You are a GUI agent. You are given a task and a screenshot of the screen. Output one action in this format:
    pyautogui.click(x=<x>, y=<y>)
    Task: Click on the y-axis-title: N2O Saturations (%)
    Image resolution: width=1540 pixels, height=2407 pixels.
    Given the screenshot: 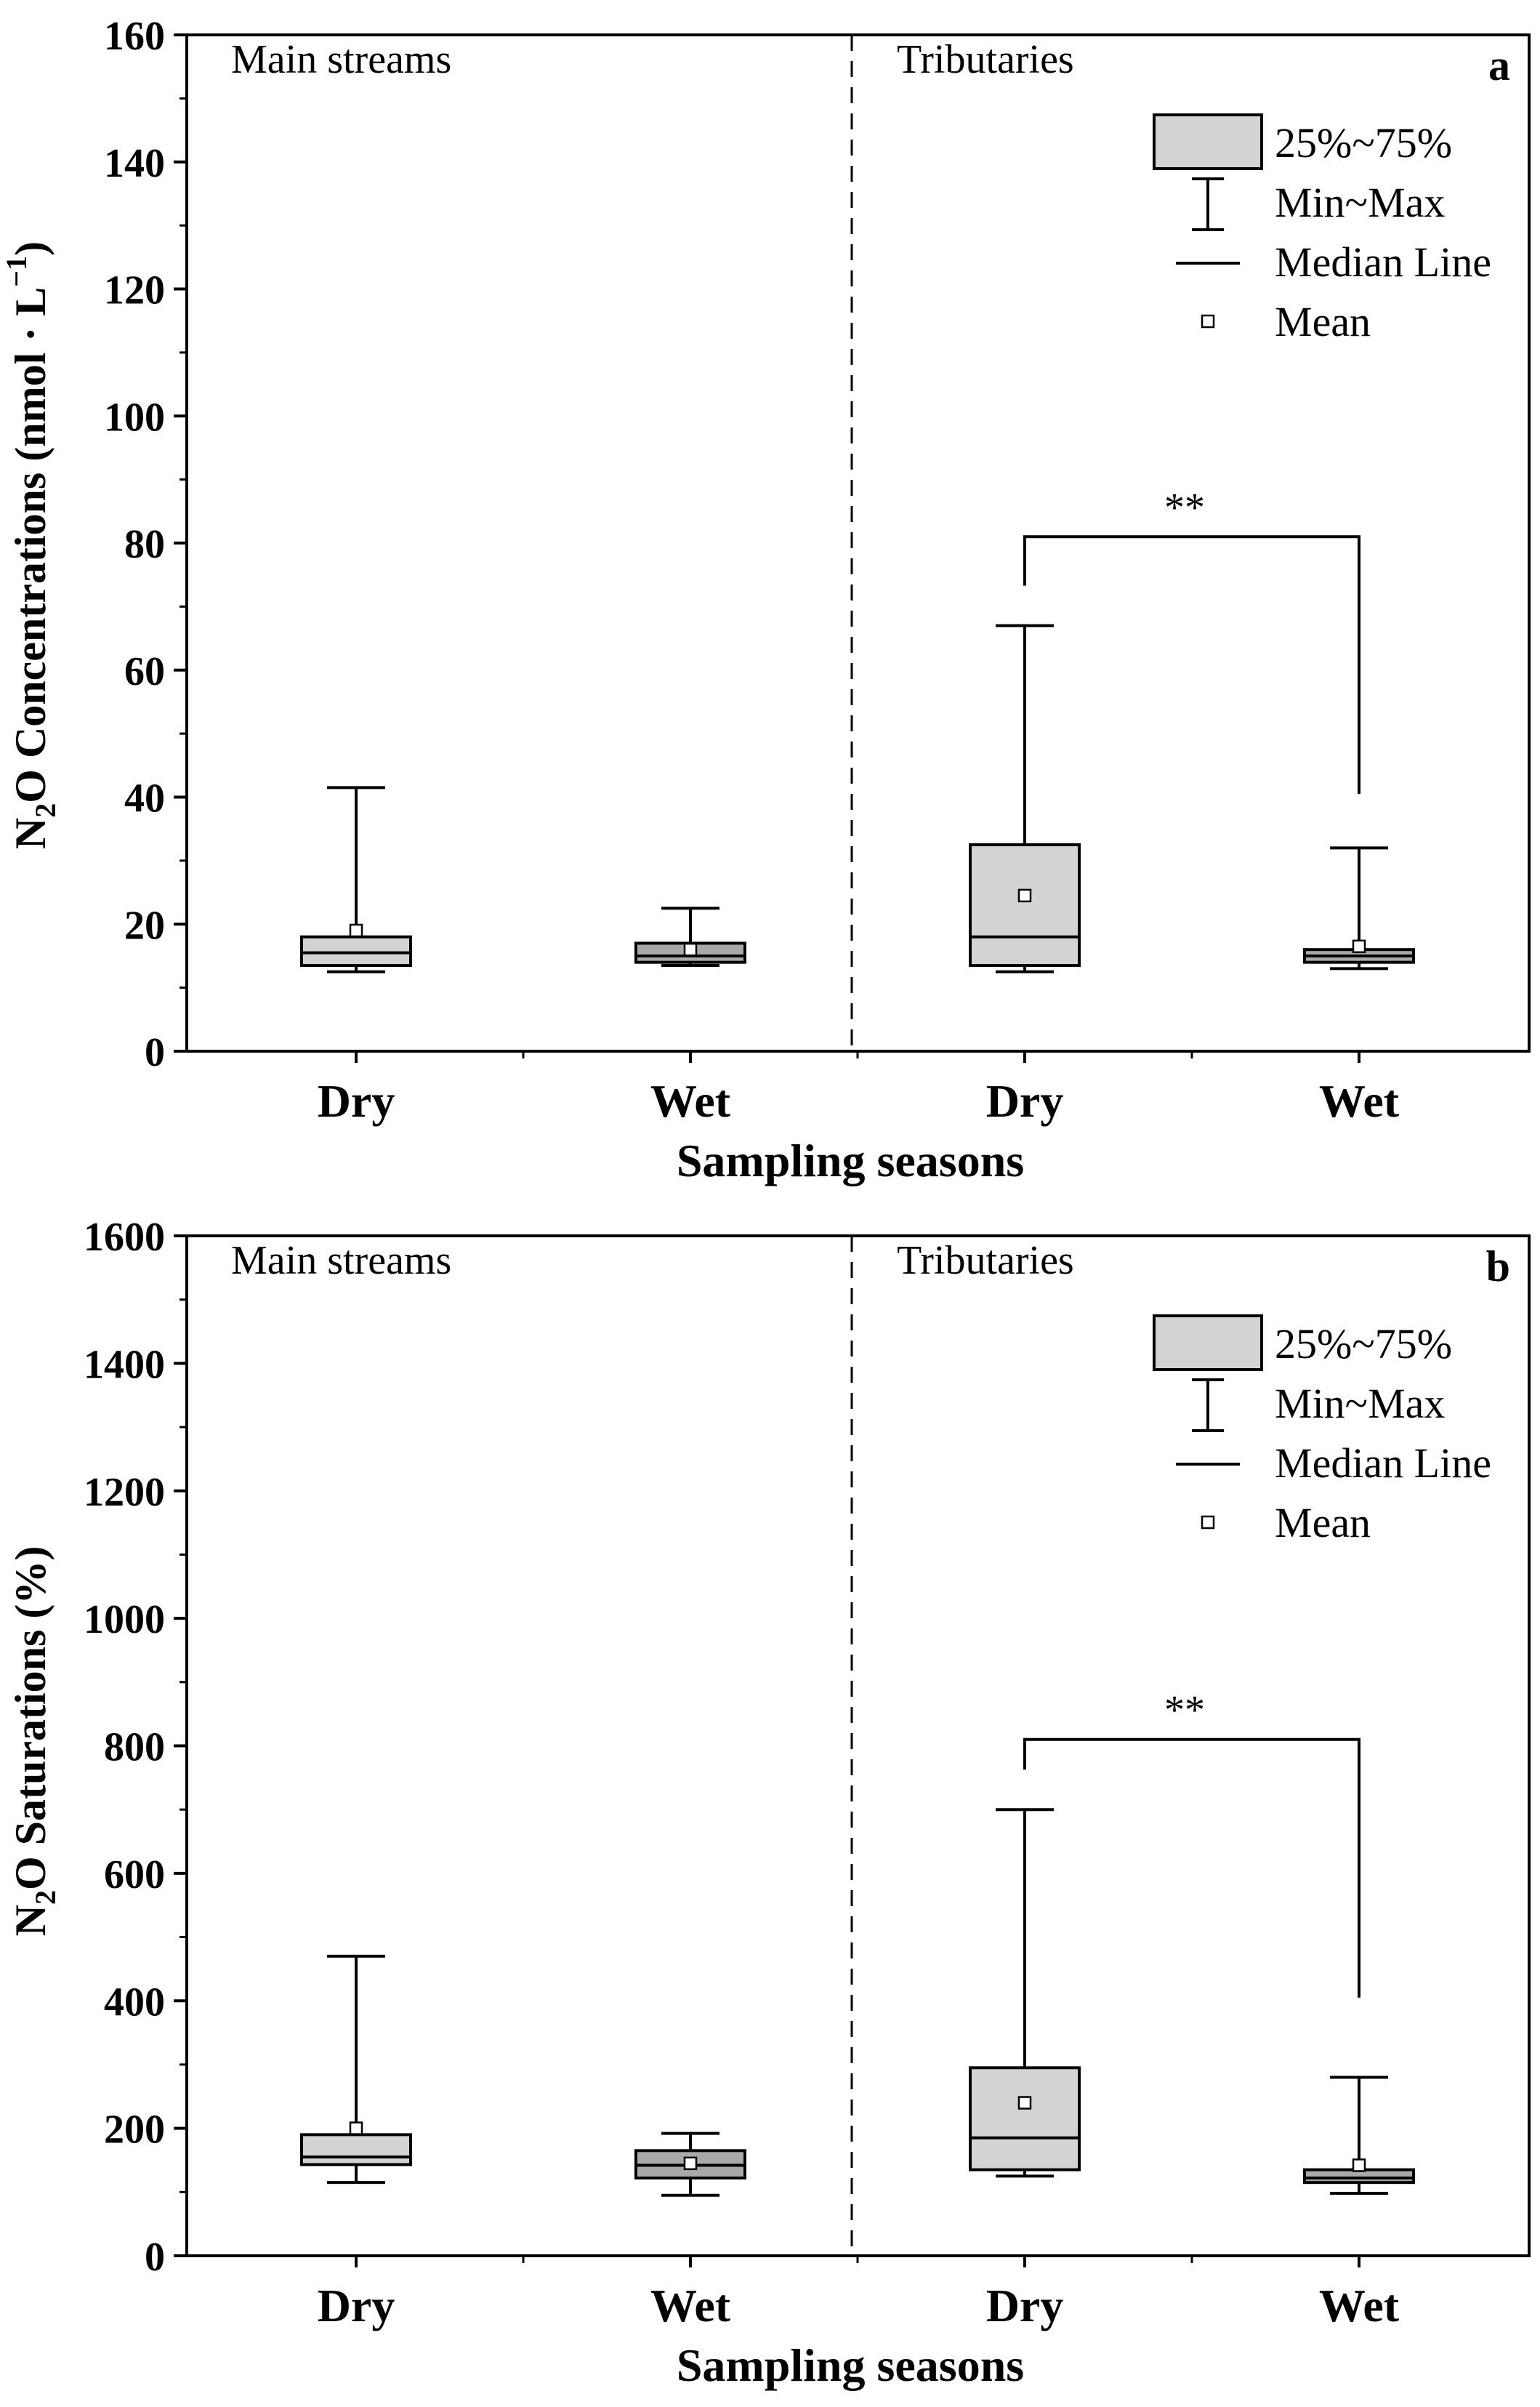 What is the action you would take?
    pyautogui.click(x=34, y=1742)
    